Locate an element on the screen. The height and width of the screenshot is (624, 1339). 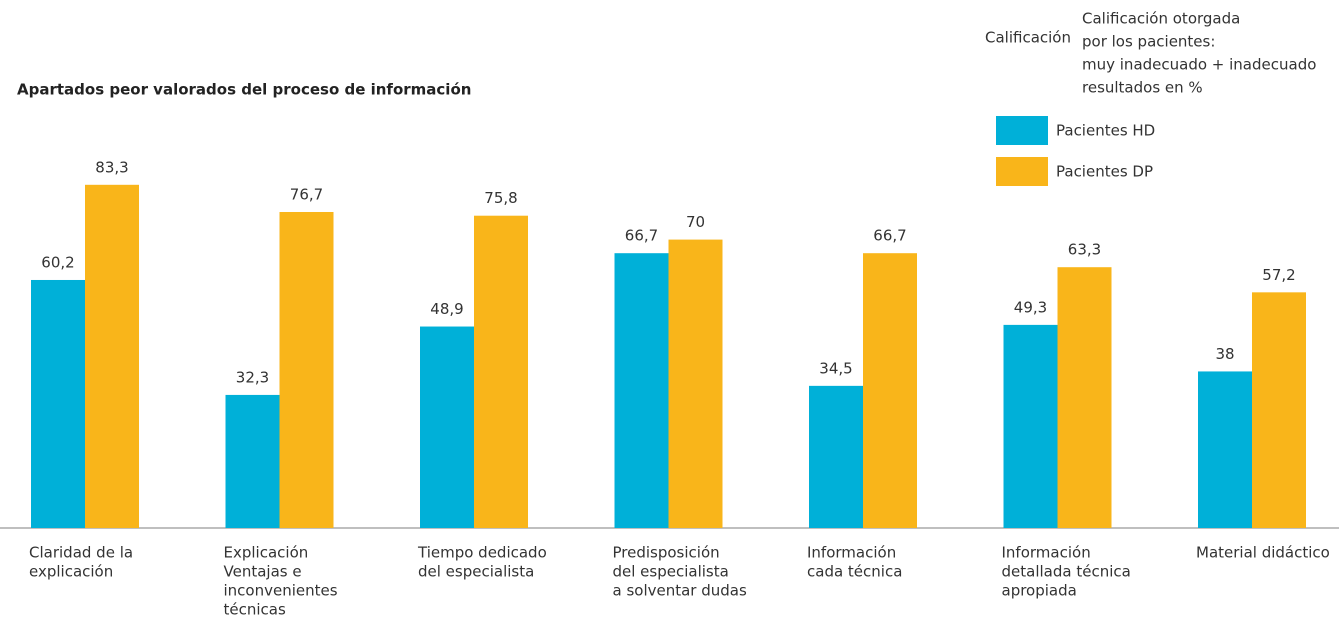
legend-label: Pacientes DP is located at coordinates (1104, 172).